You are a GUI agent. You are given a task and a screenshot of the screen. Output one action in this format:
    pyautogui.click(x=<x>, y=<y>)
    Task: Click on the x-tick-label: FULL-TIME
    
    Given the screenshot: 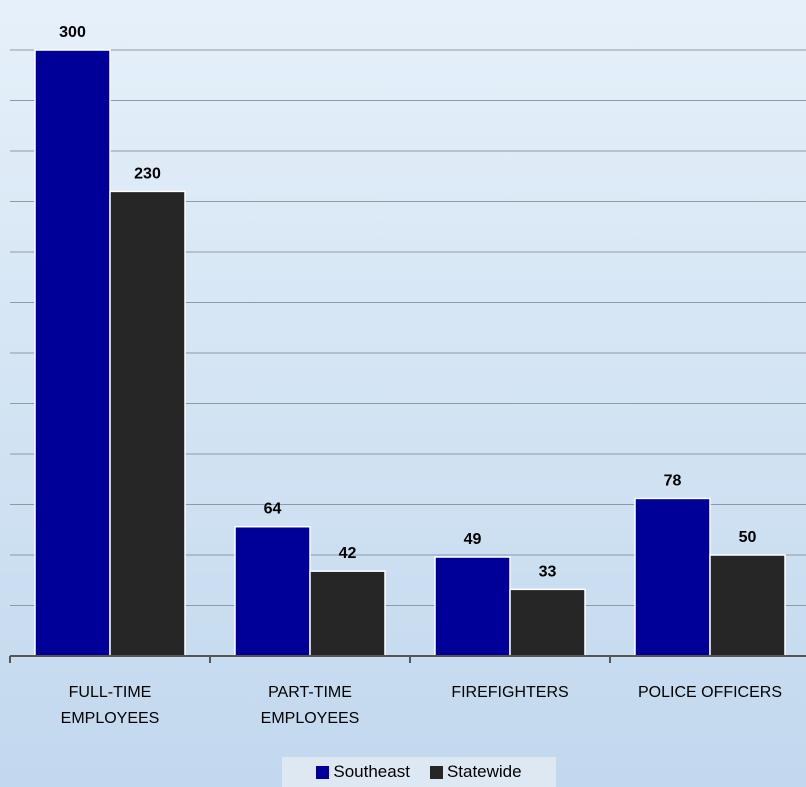 What is the action you would take?
    pyautogui.click(x=110, y=692)
    